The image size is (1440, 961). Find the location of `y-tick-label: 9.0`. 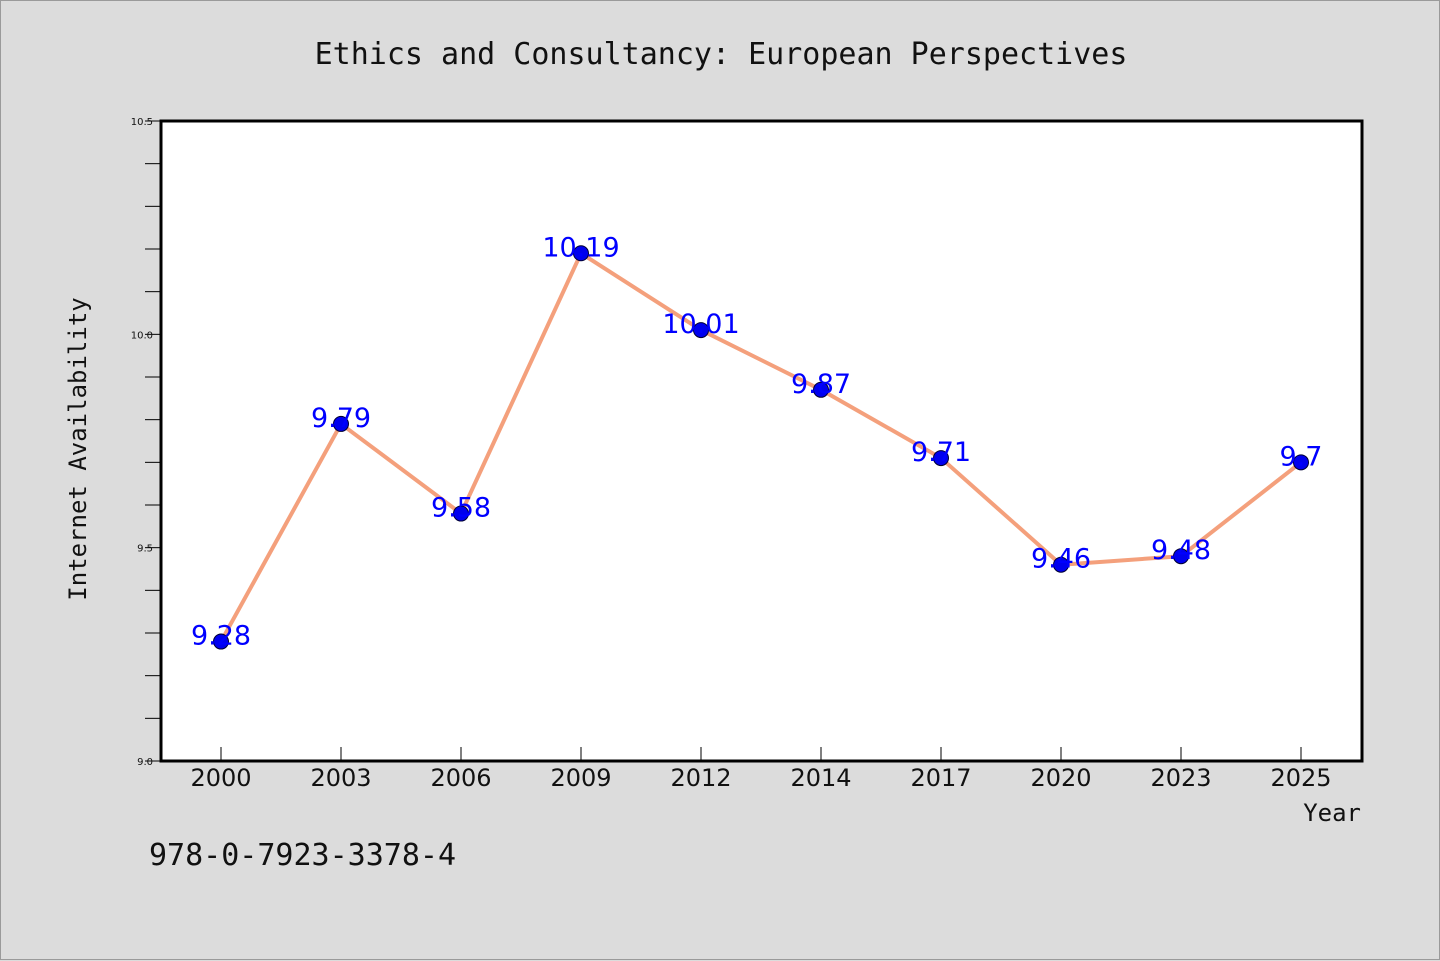

y-tick-label: 9.0 is located at coordinates (145, 762).